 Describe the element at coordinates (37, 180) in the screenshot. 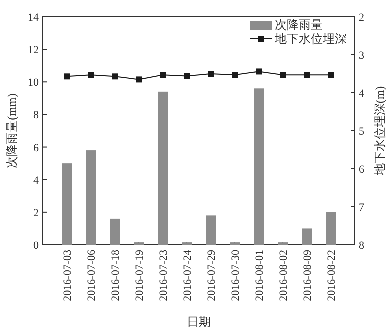

I see `y-tick-label: 4` at that location.